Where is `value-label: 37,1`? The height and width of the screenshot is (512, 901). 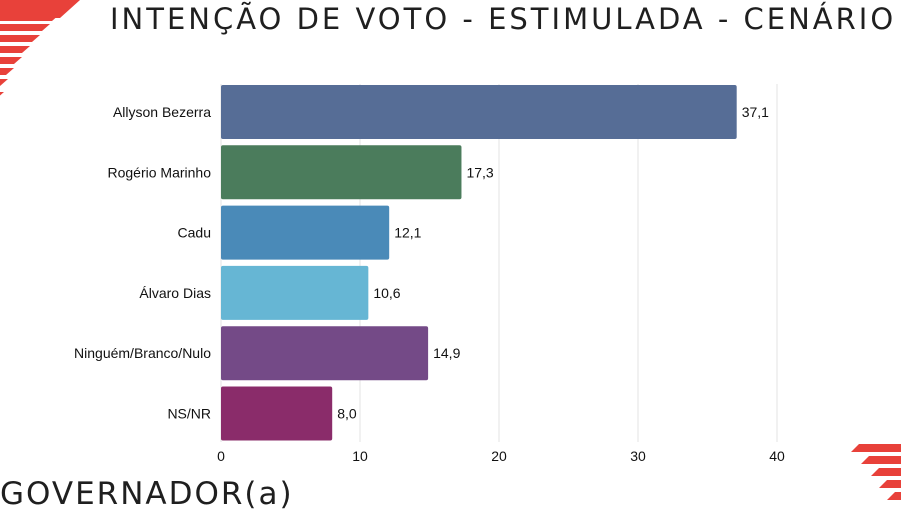 value-label: 37,1 is located at coordinates (755, 112).